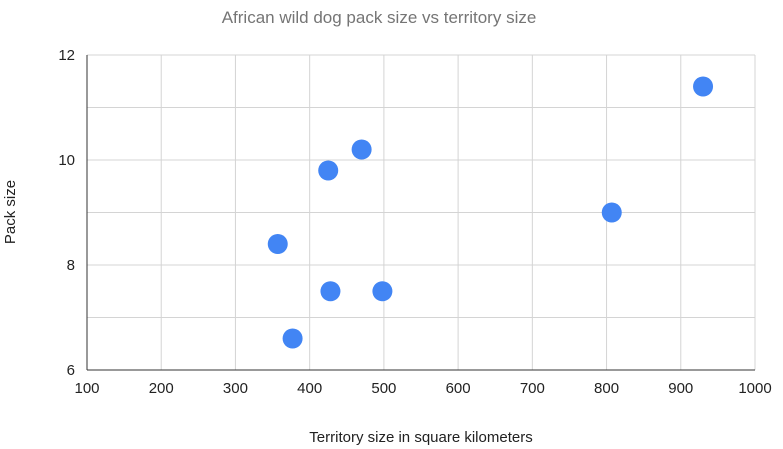 The image size is (783, 449). I want to click on x-tick-label: 200, so click(161, 388).